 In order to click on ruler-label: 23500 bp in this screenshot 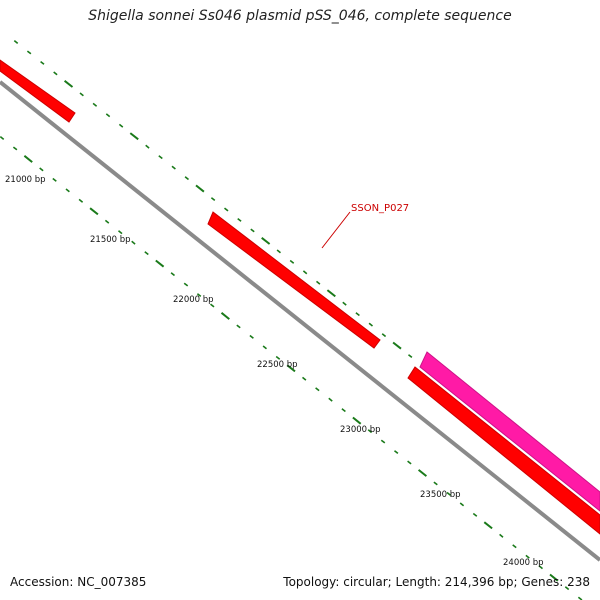, I will do `click(440, 495)`.